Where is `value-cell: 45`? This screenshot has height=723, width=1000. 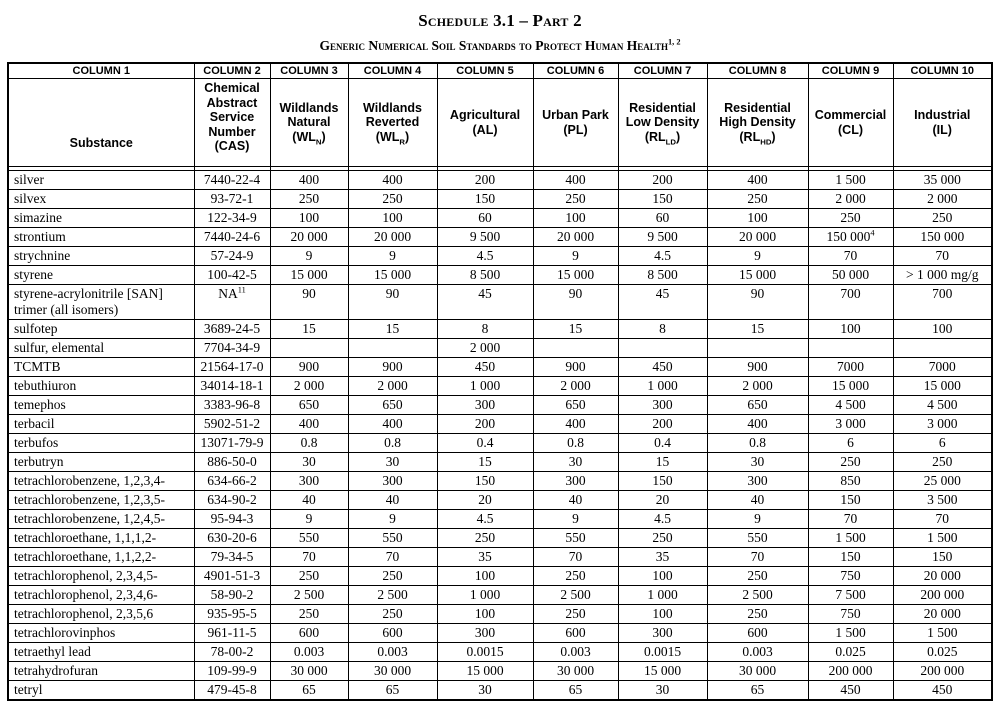 value-cell: 45 is located at coordinates (662, 302).